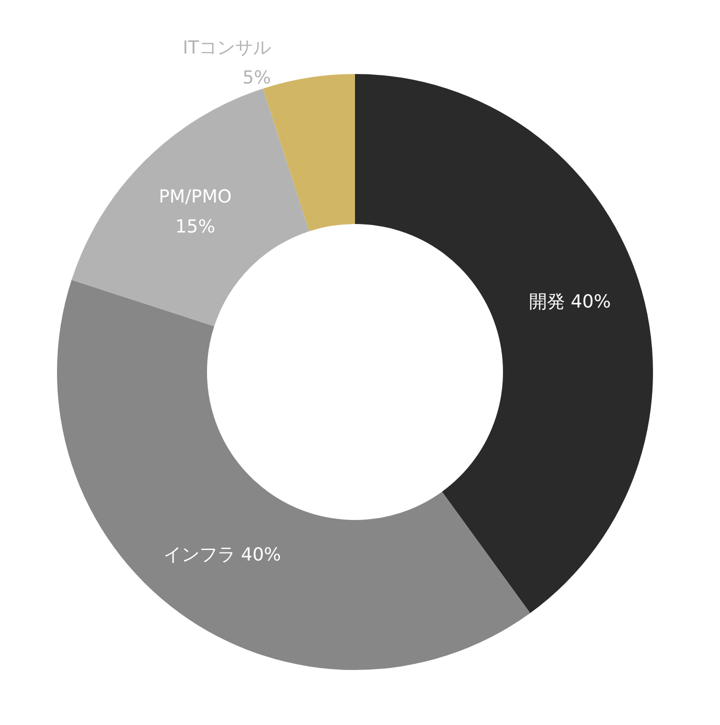 The width and height of the screenshot is (720, 725). I want to click on data-label: 15%, so click(195, 227).